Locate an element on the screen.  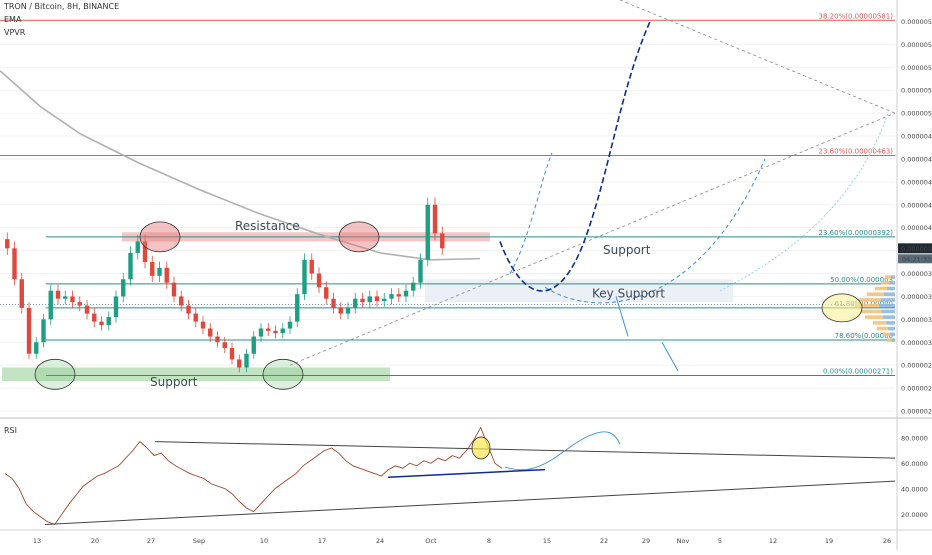
key-support-zone-band is located at coordinates (579, 291).